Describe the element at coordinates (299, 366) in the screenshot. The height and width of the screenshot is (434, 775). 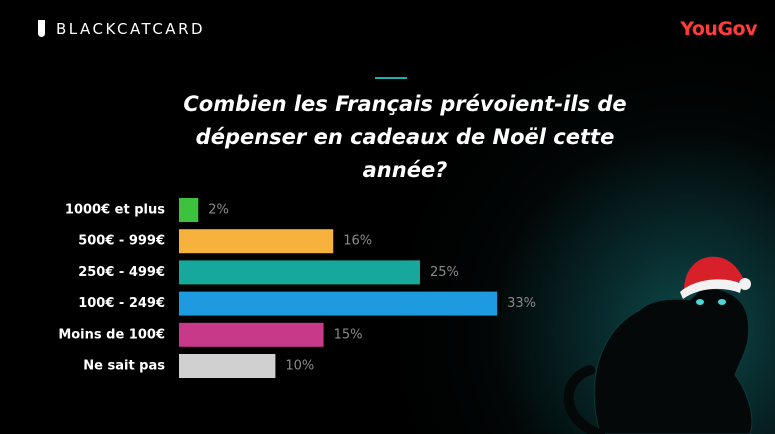
I see `value-label: 10%` at that location.